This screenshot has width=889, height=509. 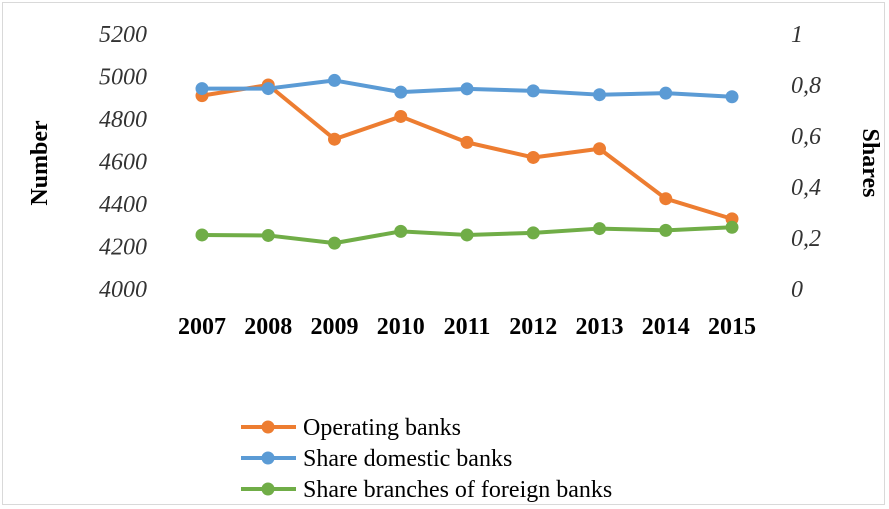 What do you see at coordinates (806, 188) in the screenshot?
I see `right-tick-label: 0,4` at bounding box center [806, 188].